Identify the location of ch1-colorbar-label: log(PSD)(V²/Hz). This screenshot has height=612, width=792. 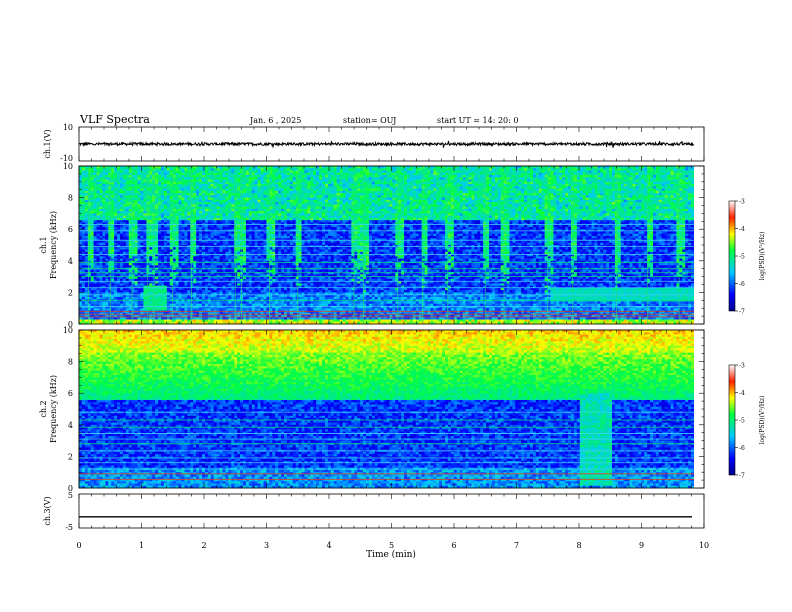
(762, 256).